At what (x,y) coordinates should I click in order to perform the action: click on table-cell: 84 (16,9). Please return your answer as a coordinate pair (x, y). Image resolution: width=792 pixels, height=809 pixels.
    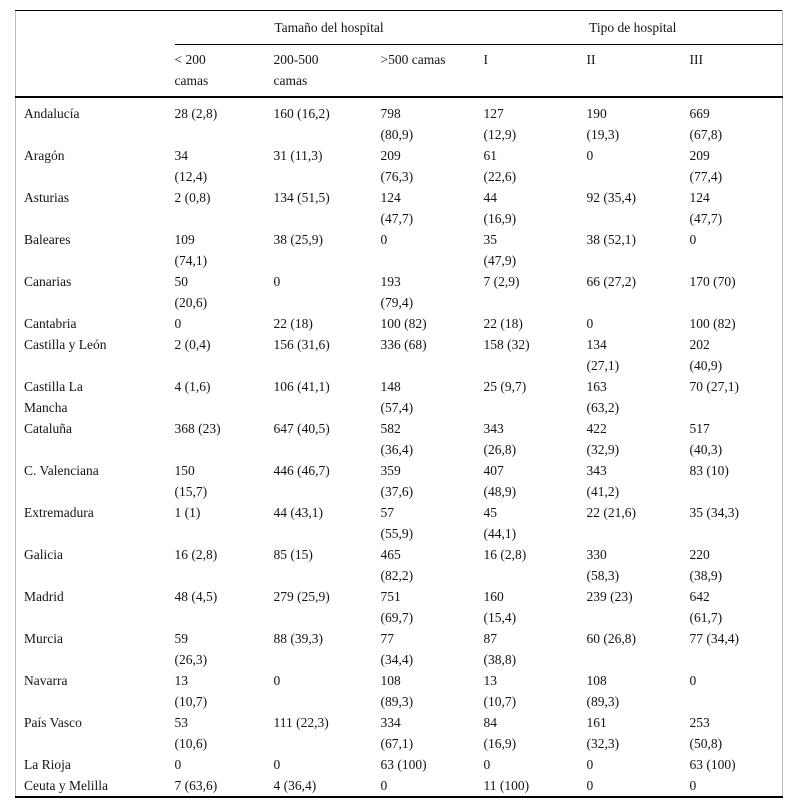
    Looking at the image, I should click on (500, 733).